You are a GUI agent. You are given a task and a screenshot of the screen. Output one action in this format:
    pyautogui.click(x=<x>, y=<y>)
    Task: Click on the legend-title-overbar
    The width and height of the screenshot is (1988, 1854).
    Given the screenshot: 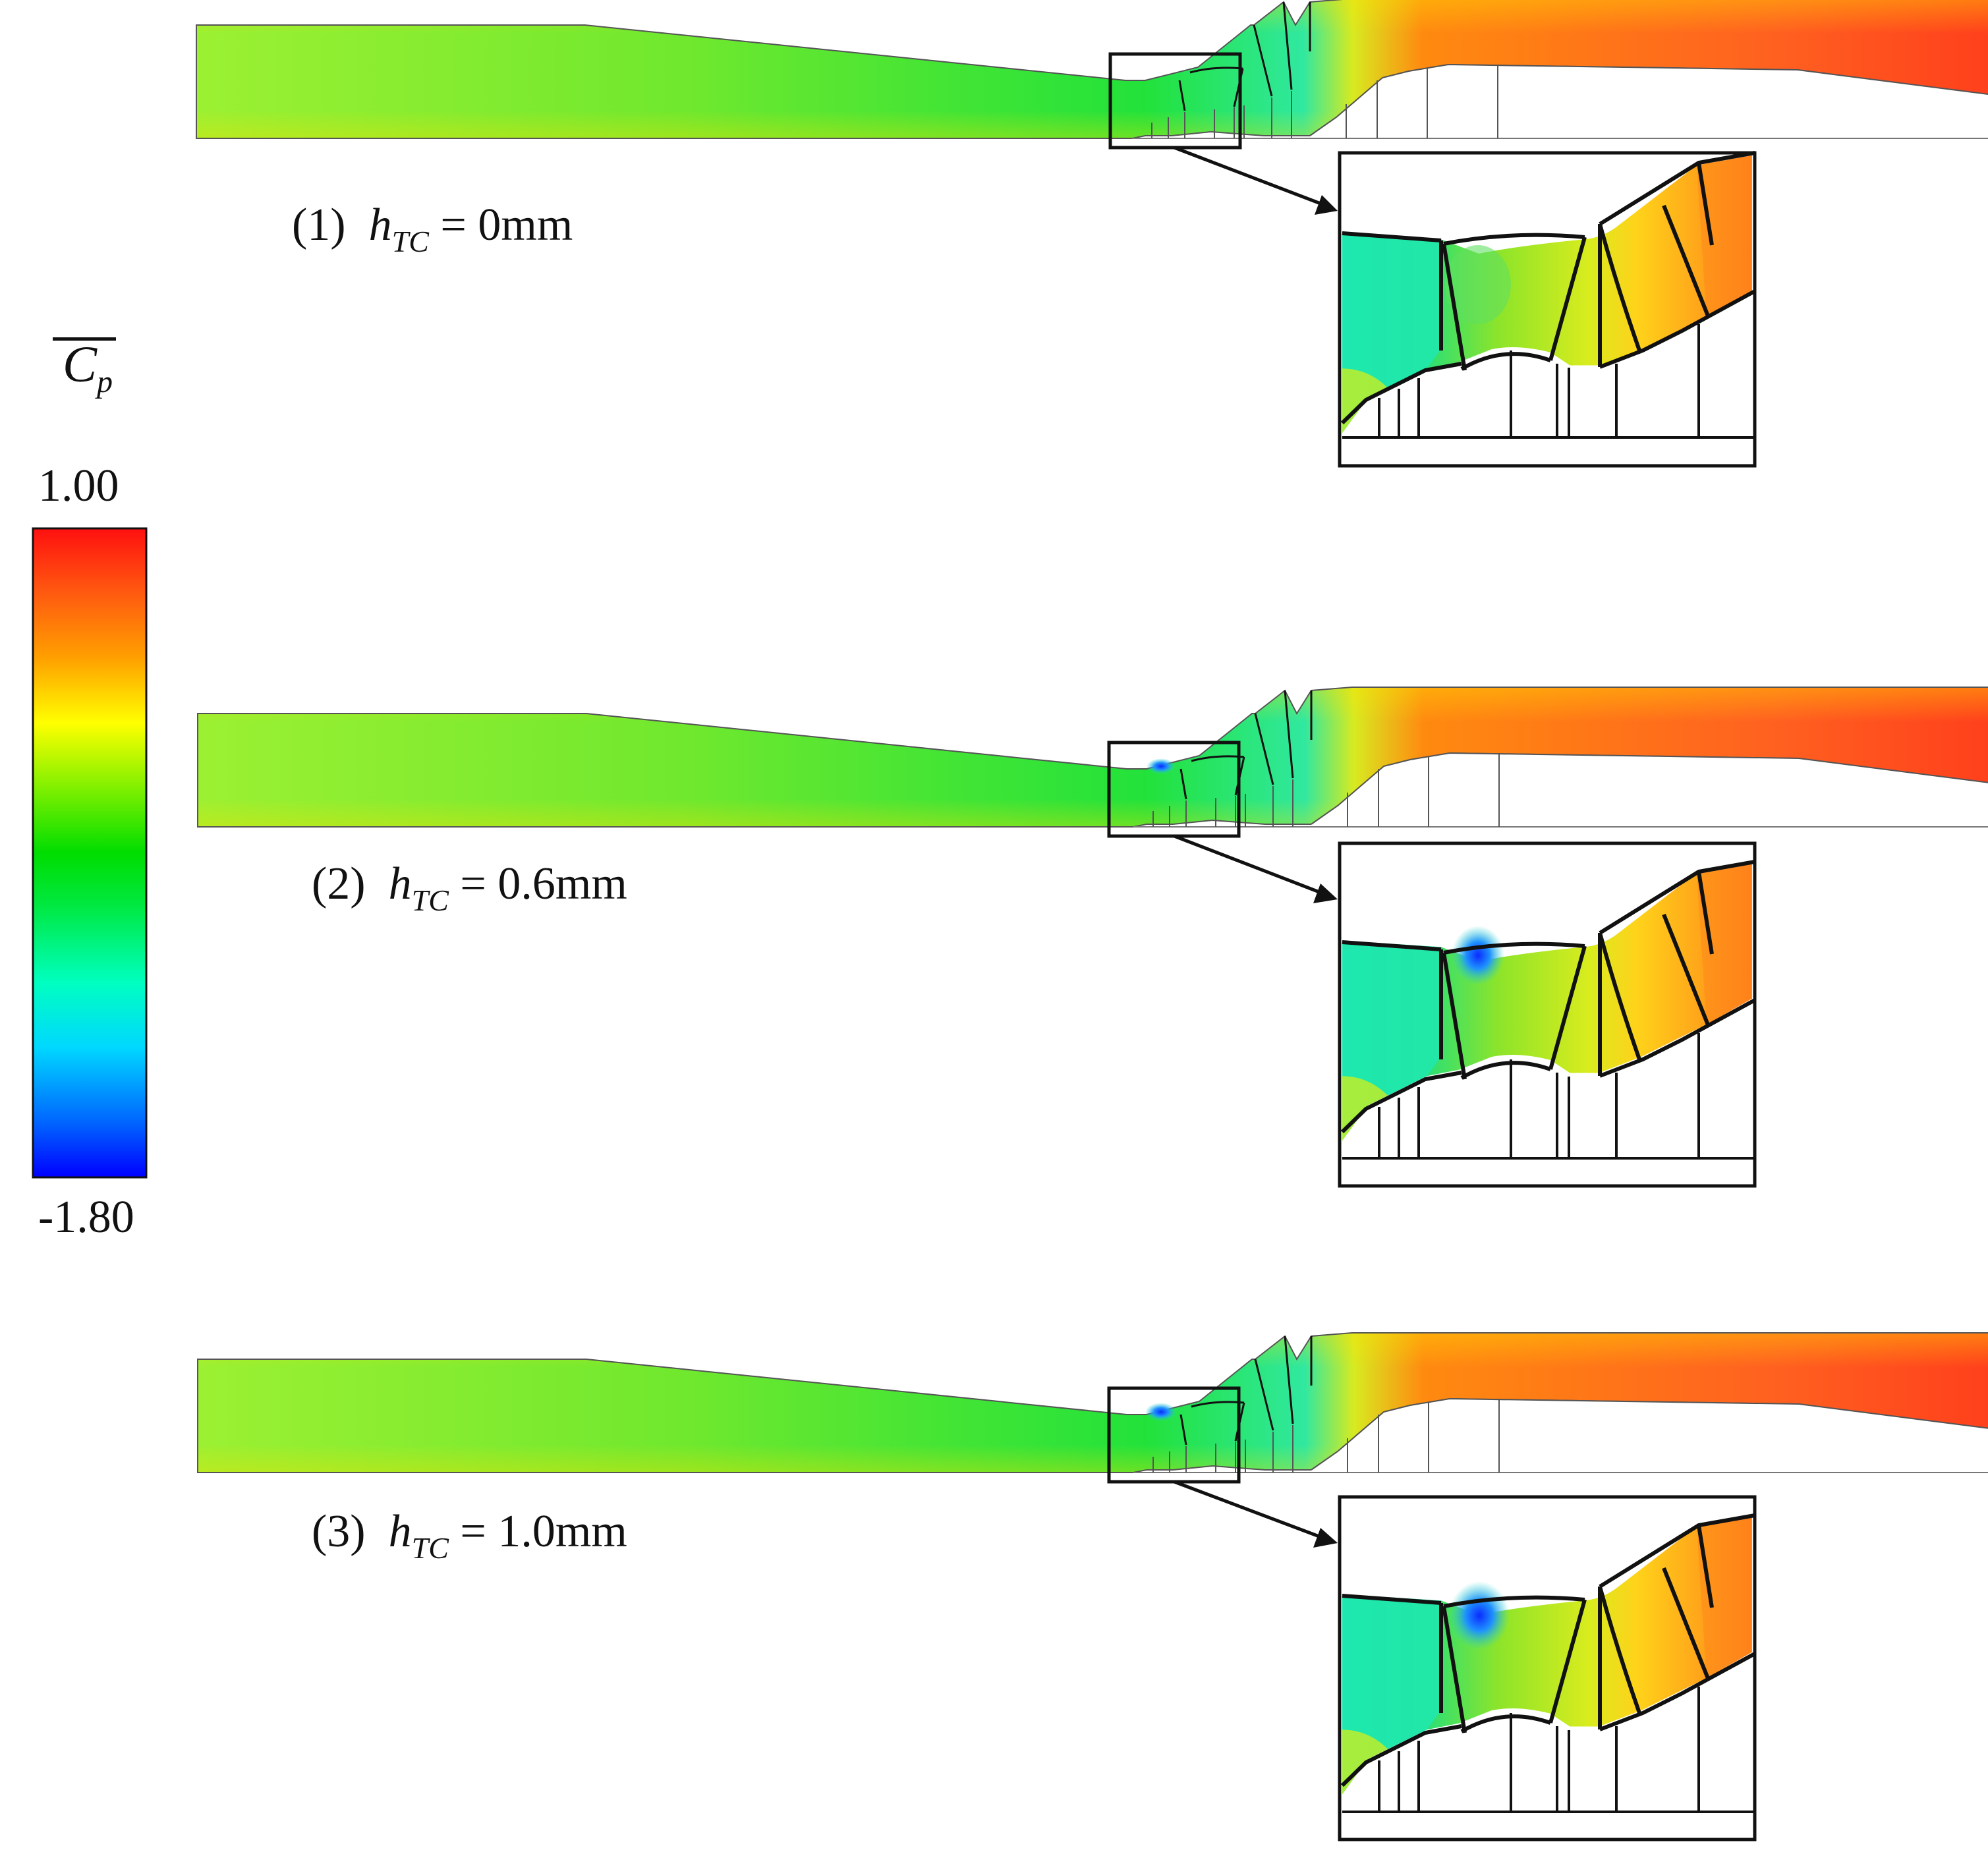 What is the action you would take?
    pyautogui.click(x=85, y=339)
    